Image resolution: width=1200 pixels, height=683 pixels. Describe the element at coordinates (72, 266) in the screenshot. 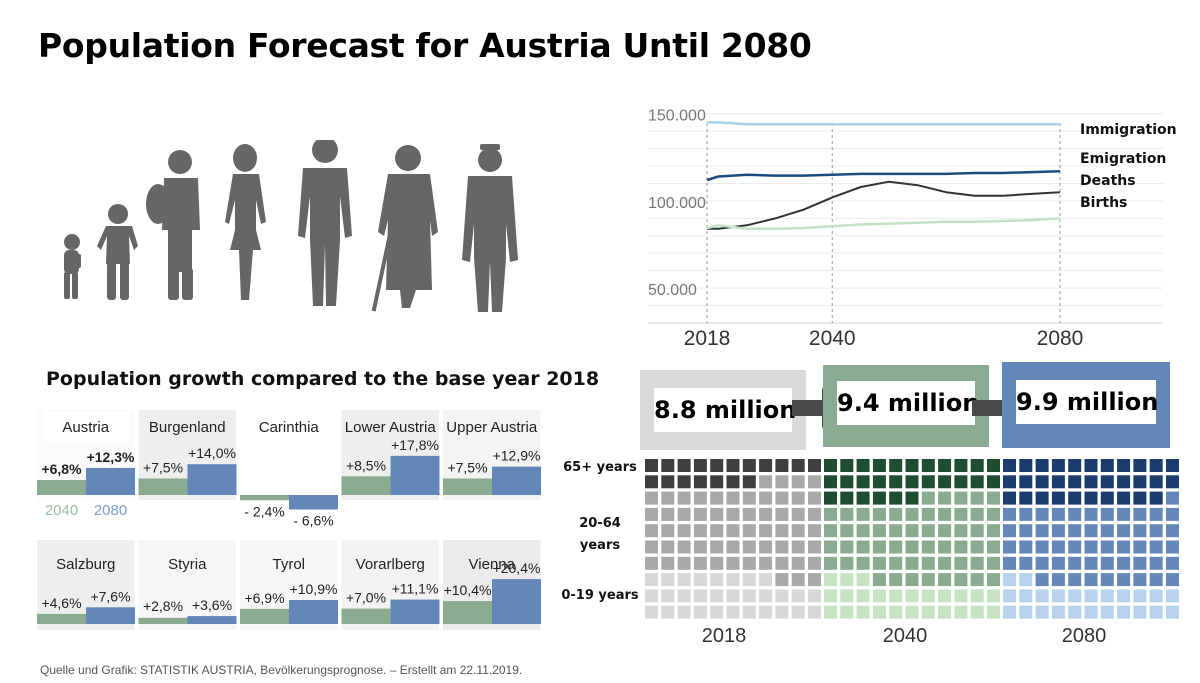

I see `baby-silhouette-icon` at that location.